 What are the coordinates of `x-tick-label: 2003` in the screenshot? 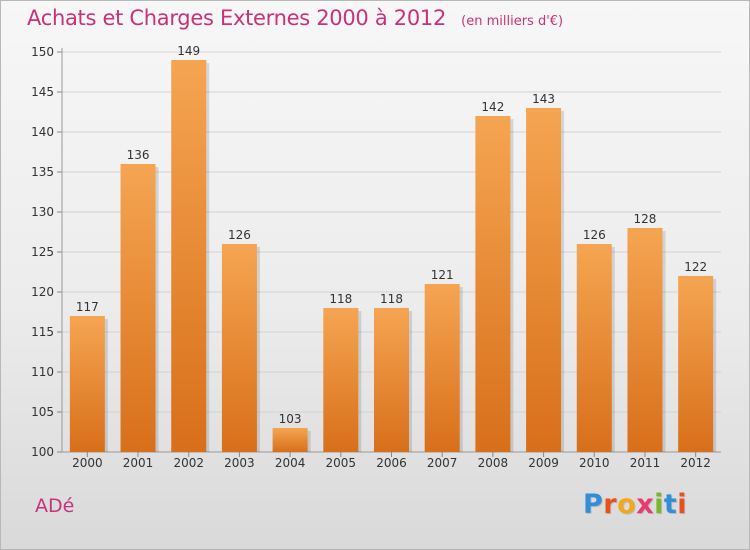 It's located at (239, 463).